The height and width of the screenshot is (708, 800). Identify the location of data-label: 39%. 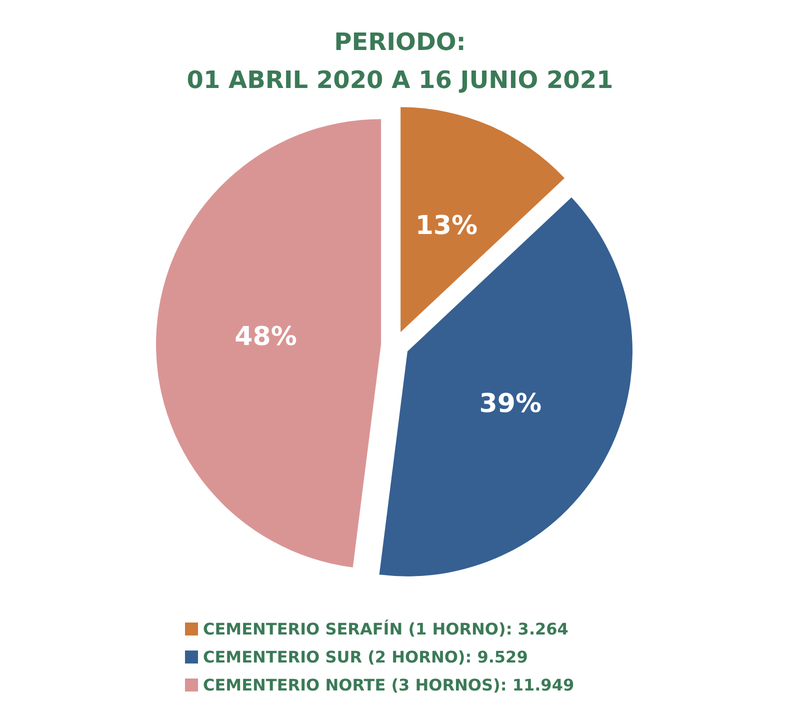
(510, 403).